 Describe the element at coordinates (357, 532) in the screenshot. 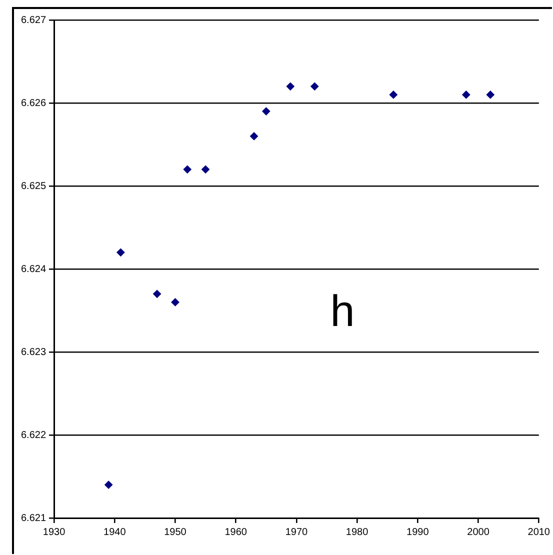

I see `x-tick-label: 1980` at that location.